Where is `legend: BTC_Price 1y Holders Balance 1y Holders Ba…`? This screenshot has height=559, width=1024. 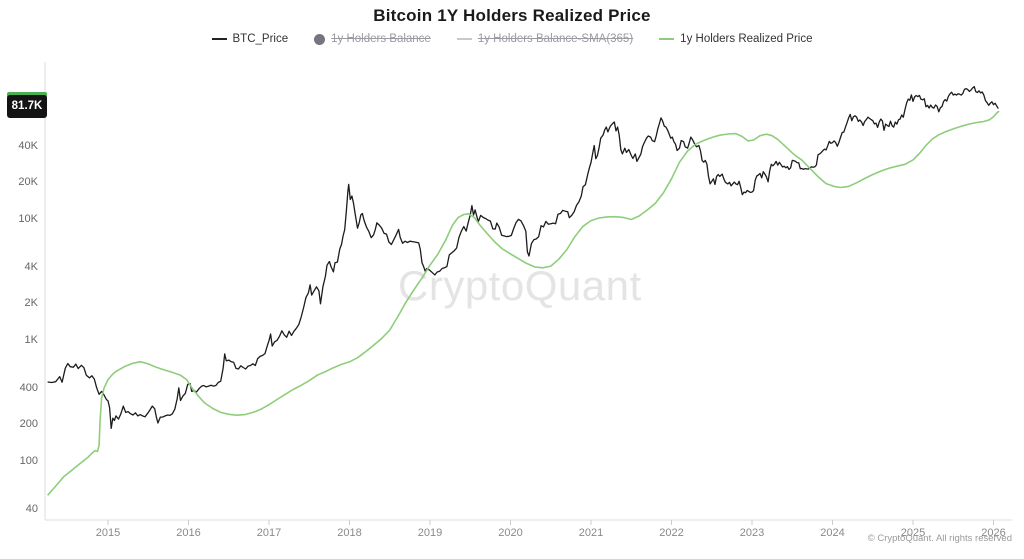
legend: BTC_Price 1y Holders Balance 1y Holders Ba… is located at coordinates (512, 39).